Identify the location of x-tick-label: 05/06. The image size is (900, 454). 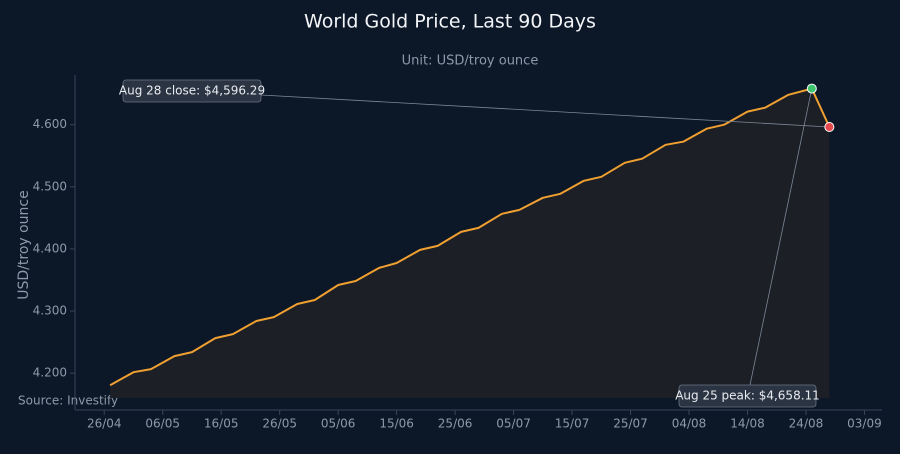
(338, 424).